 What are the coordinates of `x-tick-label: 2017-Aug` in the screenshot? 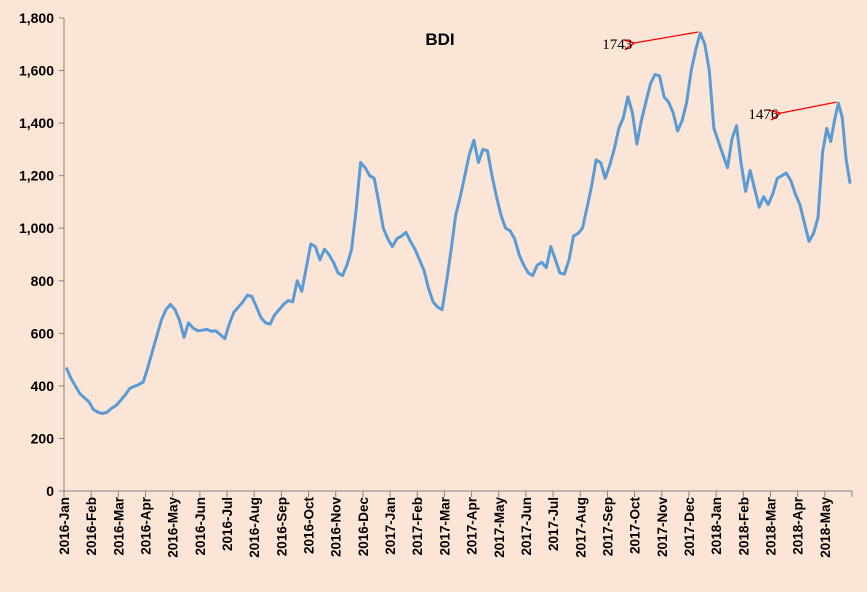 It's located at (580, 527).